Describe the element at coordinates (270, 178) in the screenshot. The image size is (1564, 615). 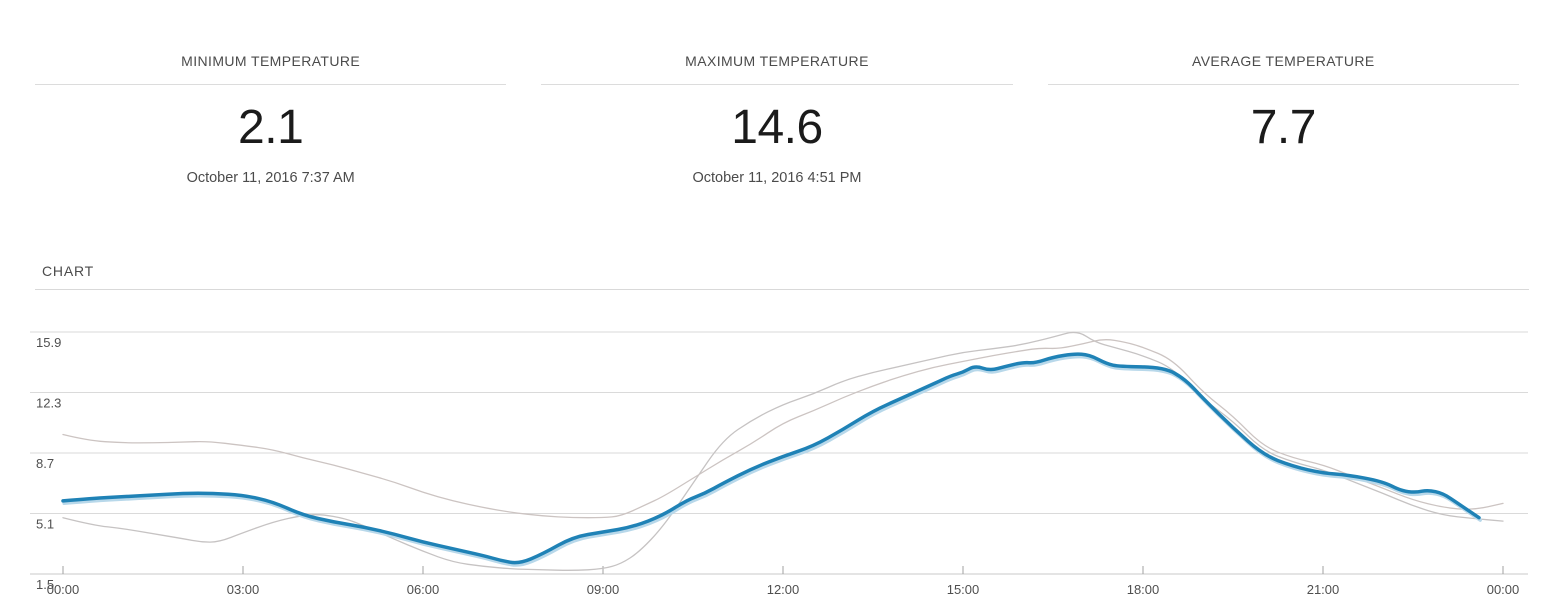
I see `stat-card-timestamp: October 11, 2016 7:37 AM` at that location.